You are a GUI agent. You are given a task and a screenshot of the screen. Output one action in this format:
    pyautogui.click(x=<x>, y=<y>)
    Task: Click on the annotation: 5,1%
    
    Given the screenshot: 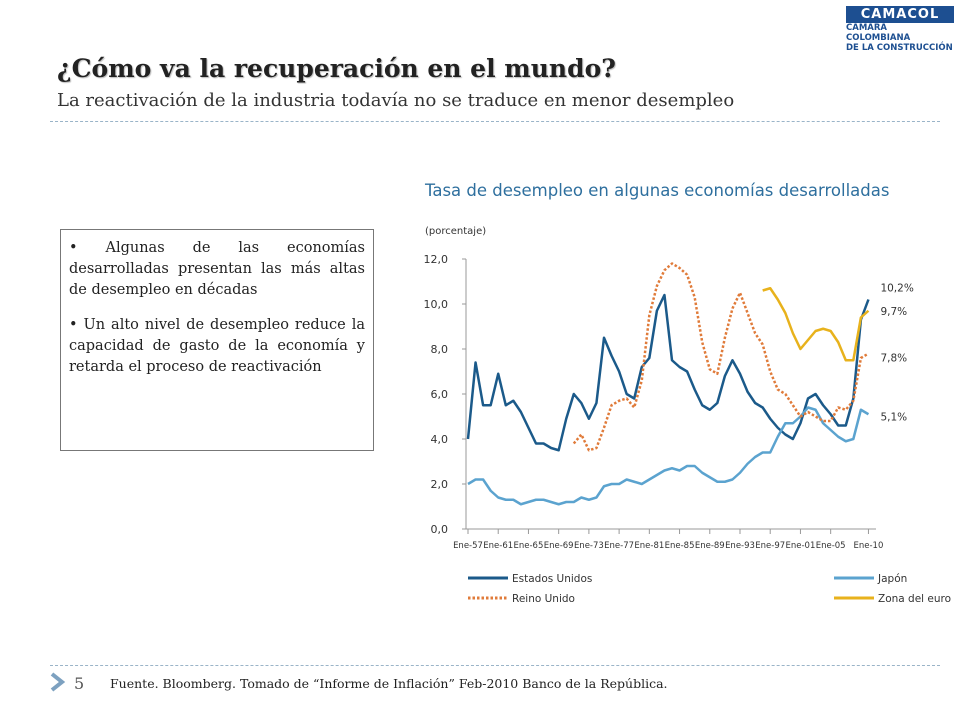 What is the action you would take?
    pyautogui.click(x=893, y=417)
    